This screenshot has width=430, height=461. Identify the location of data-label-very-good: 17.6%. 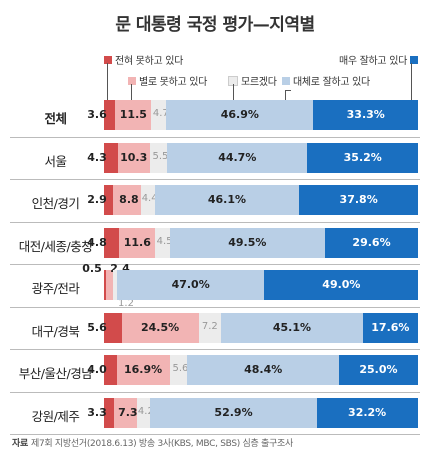
(390, 327).